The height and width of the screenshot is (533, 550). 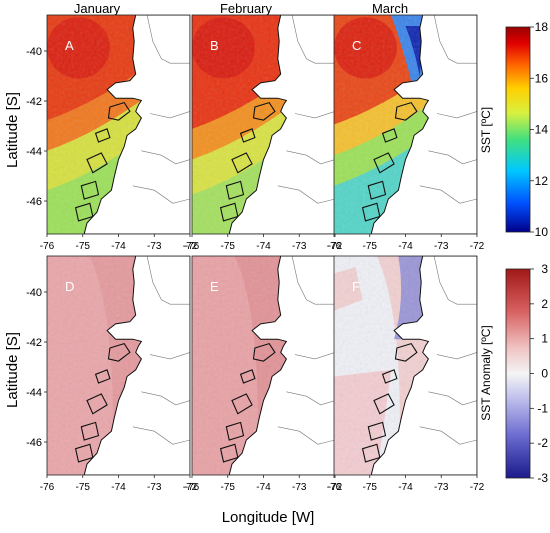 I want to click on column-title-january: January, so click(x=97, y=8).